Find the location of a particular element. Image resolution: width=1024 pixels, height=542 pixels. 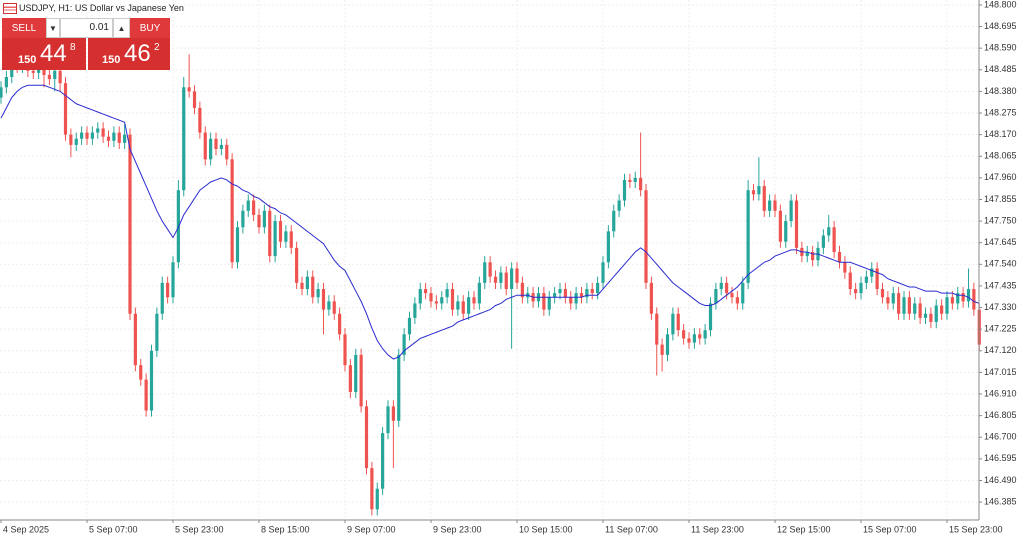

x-tick-label: 11 Sep 07:00 is located at coordinates (631, 529).